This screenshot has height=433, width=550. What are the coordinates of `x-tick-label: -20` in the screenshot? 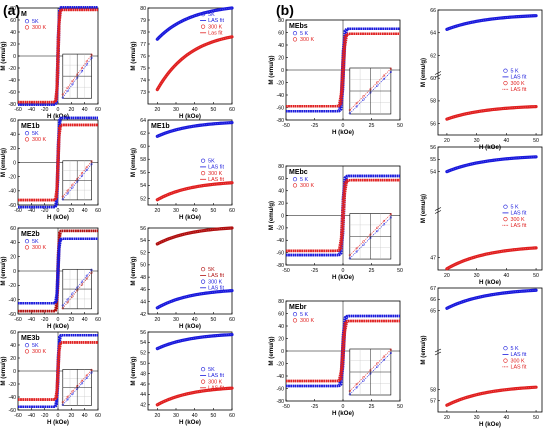 It's located at (45, 416).